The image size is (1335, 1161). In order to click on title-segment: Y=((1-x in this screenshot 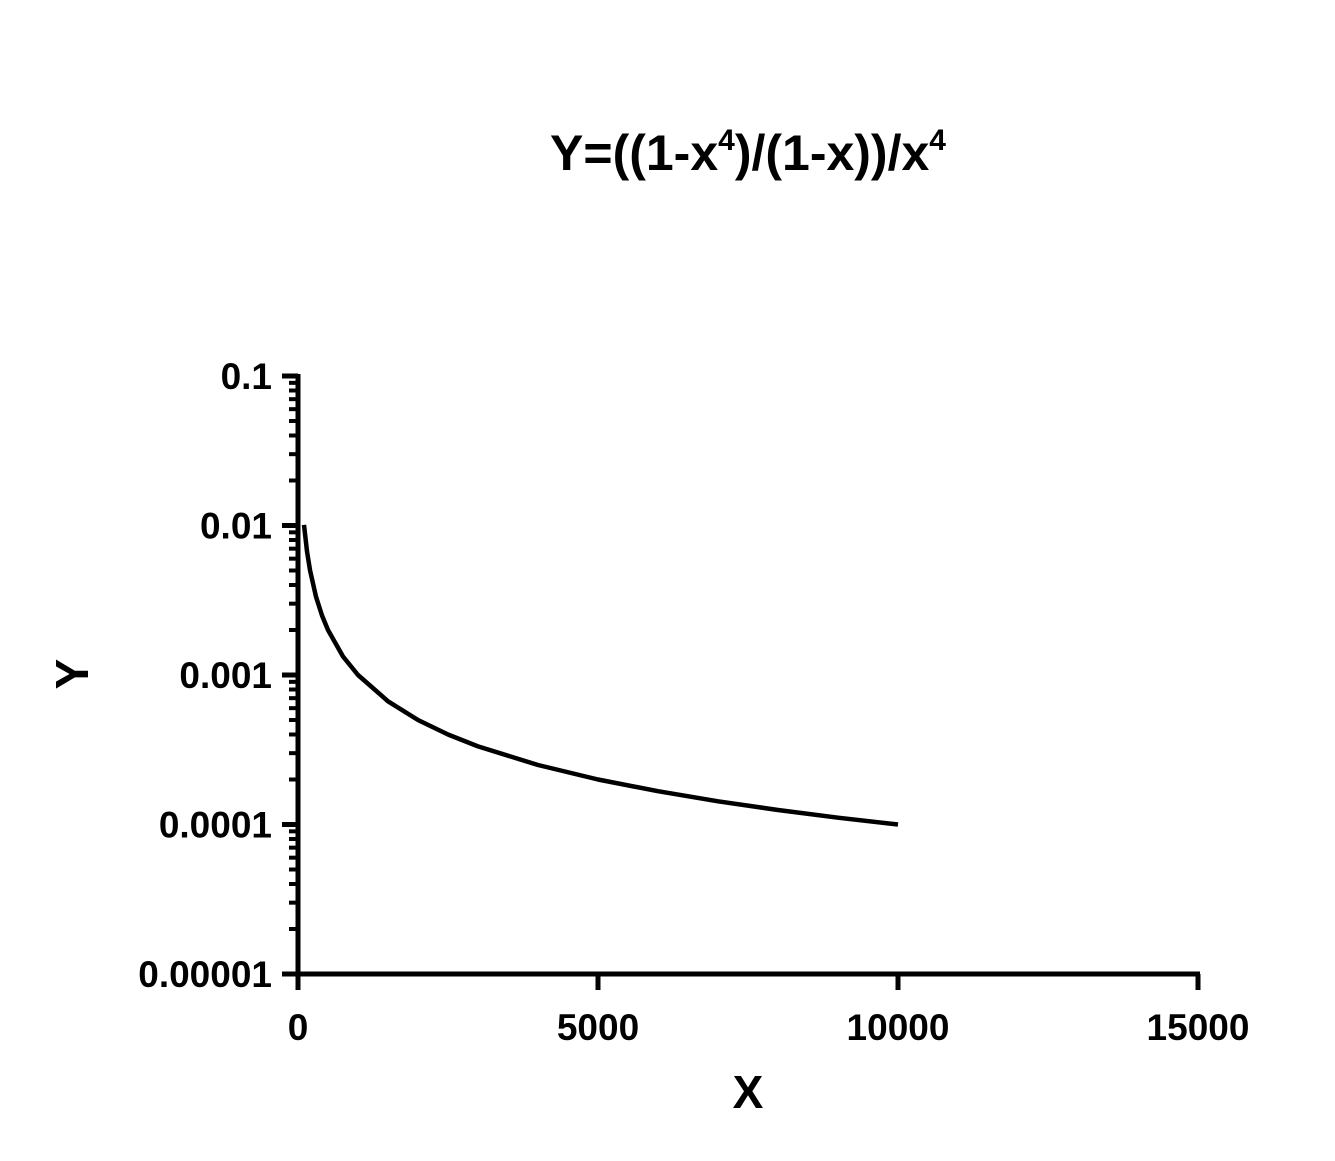, I will do `click(634, 153)`.